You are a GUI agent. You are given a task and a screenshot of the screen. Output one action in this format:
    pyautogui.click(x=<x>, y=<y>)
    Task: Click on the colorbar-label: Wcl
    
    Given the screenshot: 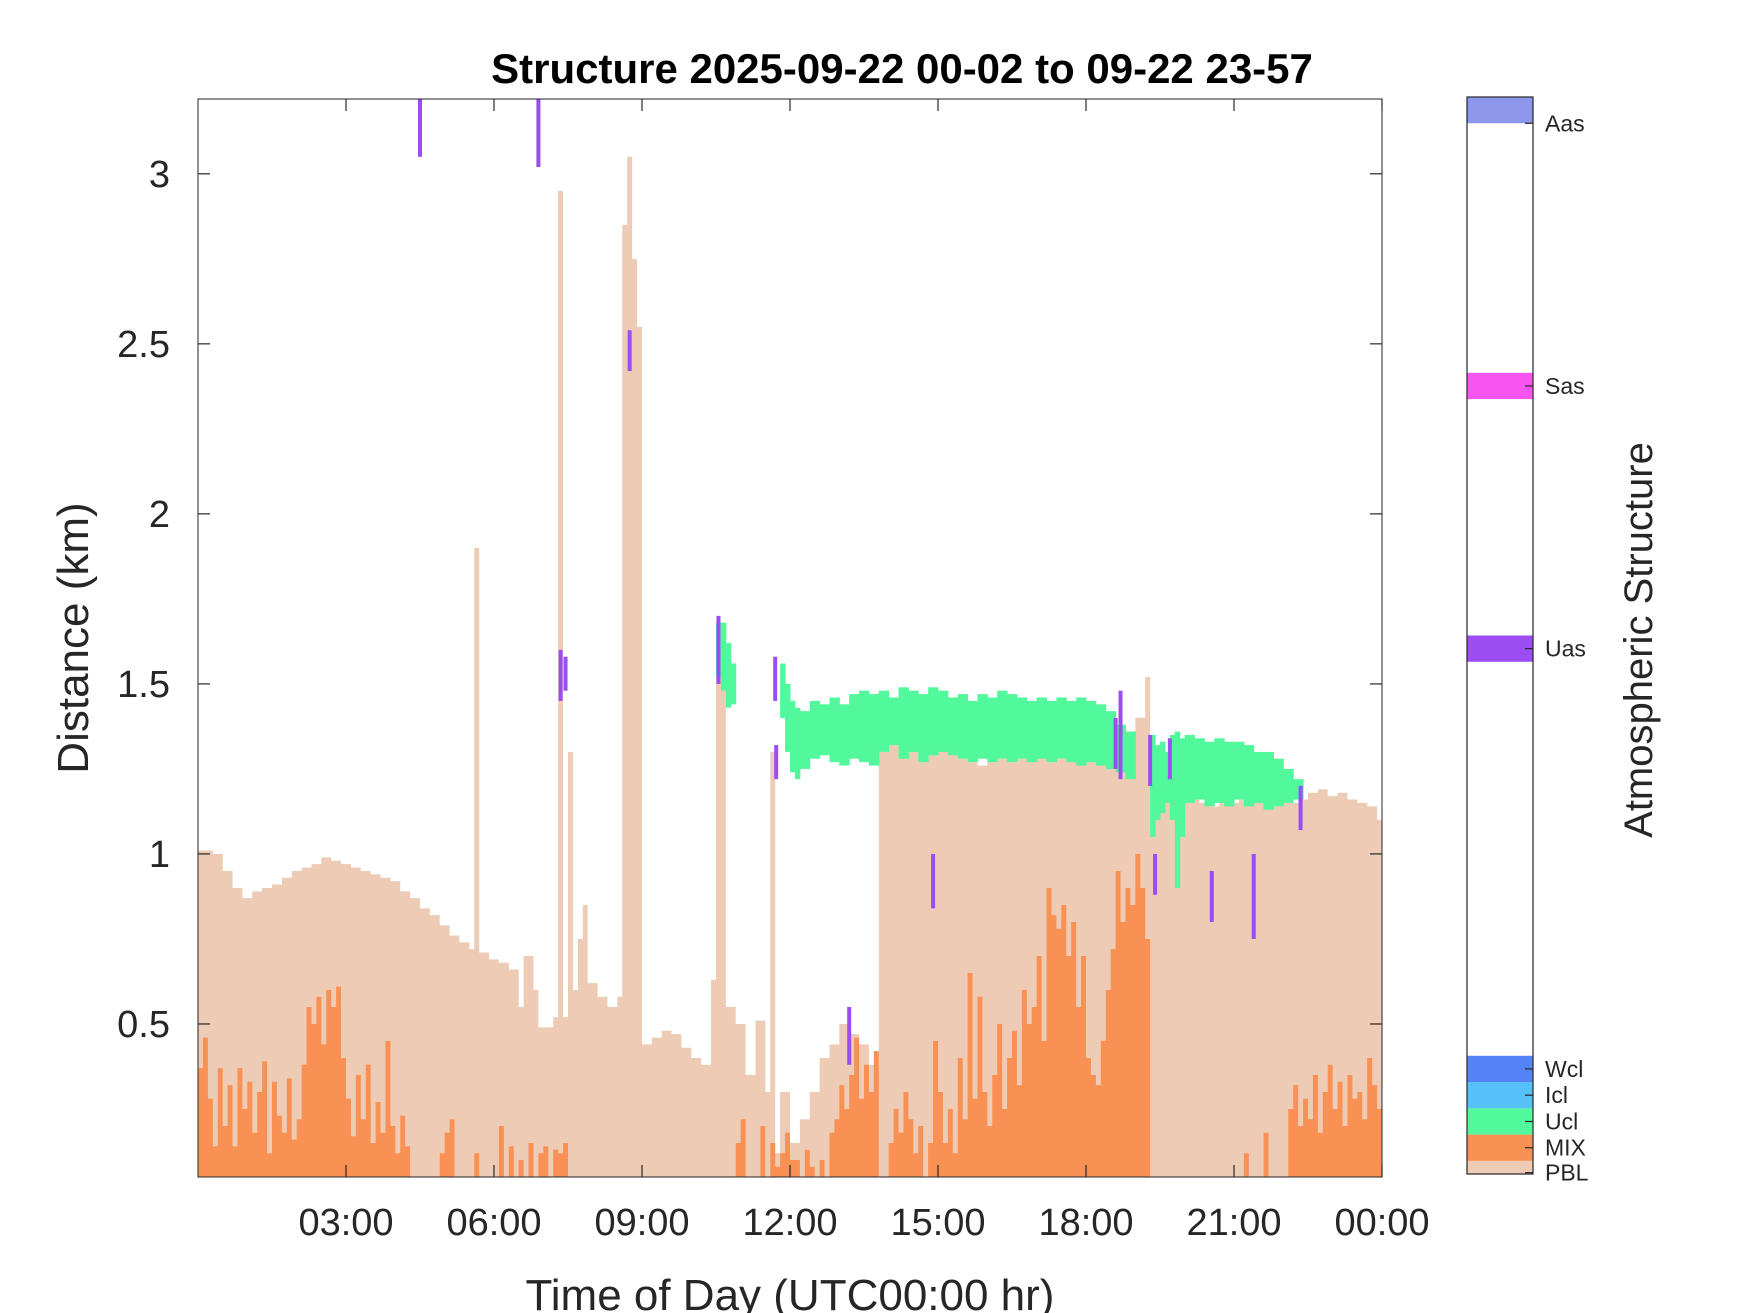 What is the action you would take?
    pyautogui.click(x=1564, y=1069)
    